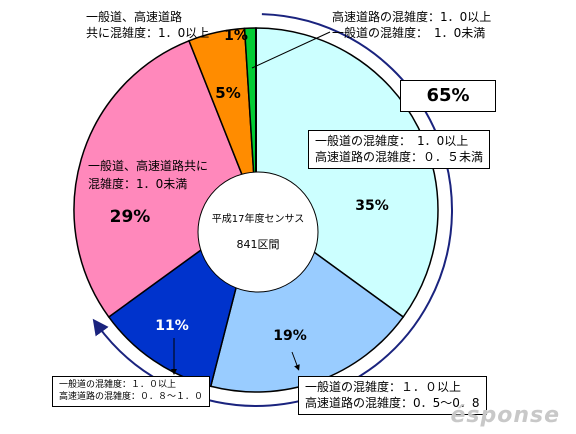 This screenshot has width=576, height=434. What do you see at coordinates (409, 32) in the screenshot?
I see `slice-label-1-line2: 一般道の混雑度： 1．0未満` at bounding box center [409, 32].